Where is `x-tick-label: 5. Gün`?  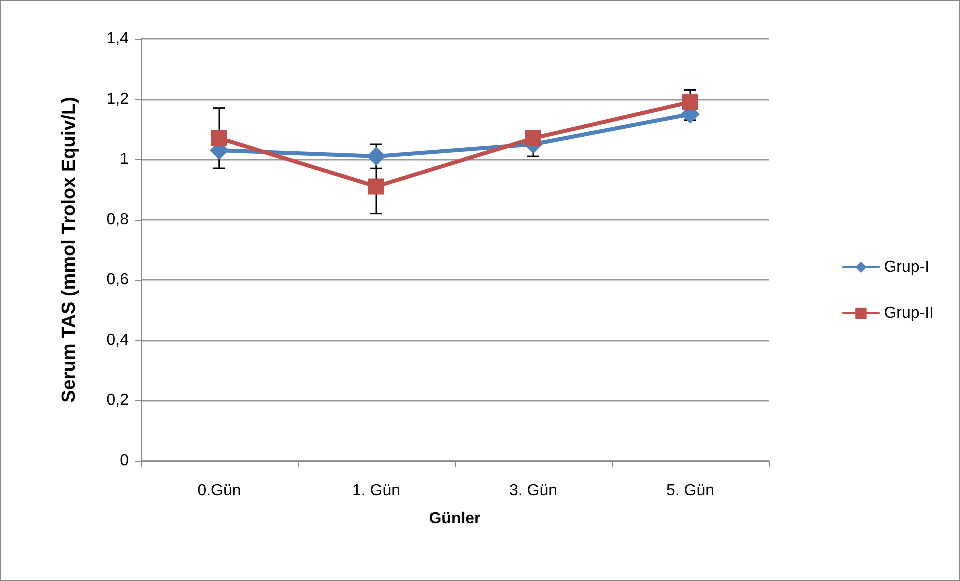
x-tick-label: 5. Gün is located at coordinates (690, 491).